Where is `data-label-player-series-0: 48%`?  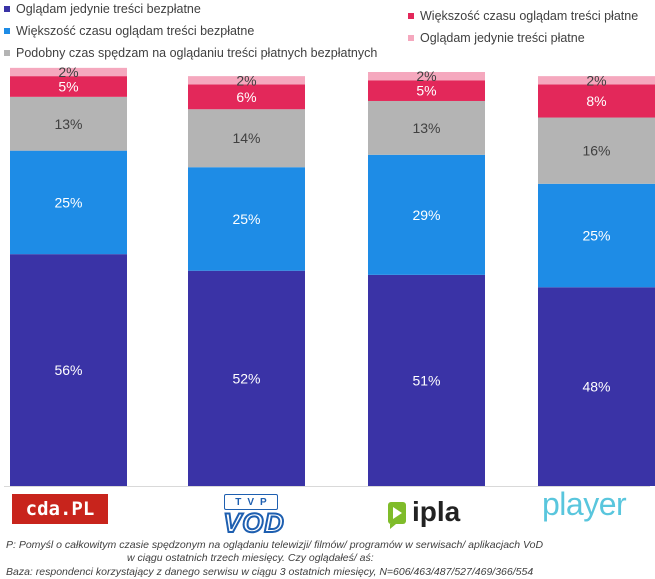
data-label-player-series-0: 48% is located at coordinates (596, 387).